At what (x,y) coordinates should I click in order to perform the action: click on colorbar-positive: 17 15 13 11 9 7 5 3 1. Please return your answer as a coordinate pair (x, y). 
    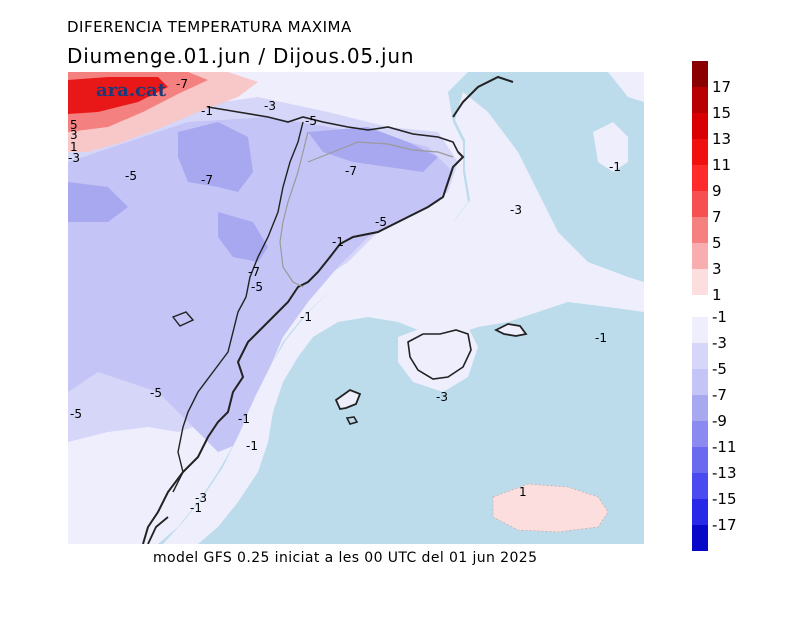
    Looking at the image, I should click on (711, 182).